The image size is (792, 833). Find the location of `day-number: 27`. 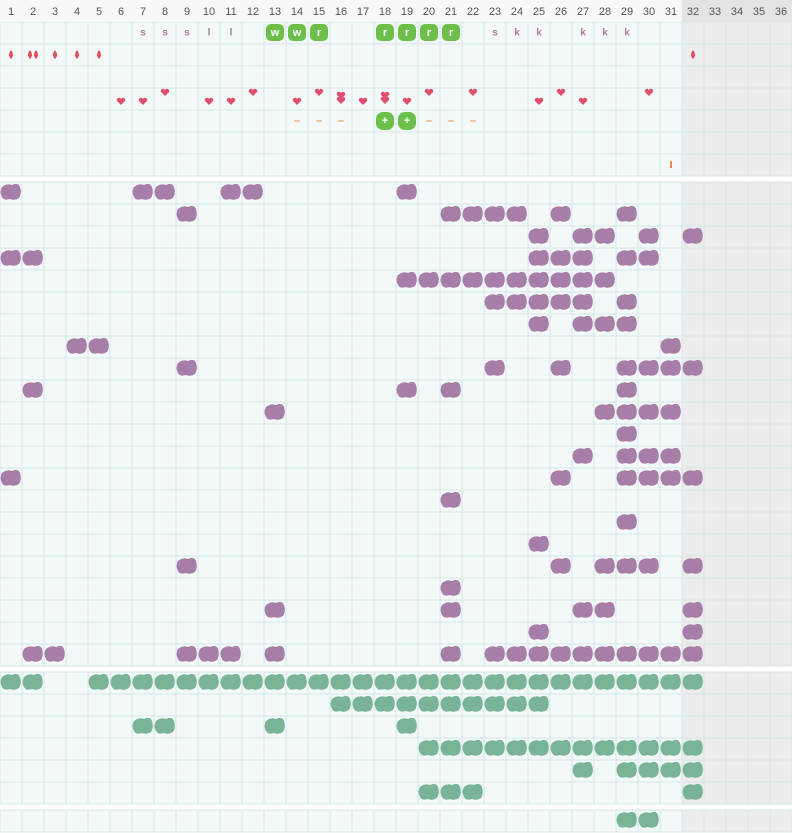

day-number: 27 is located at coordinates (583, 12).